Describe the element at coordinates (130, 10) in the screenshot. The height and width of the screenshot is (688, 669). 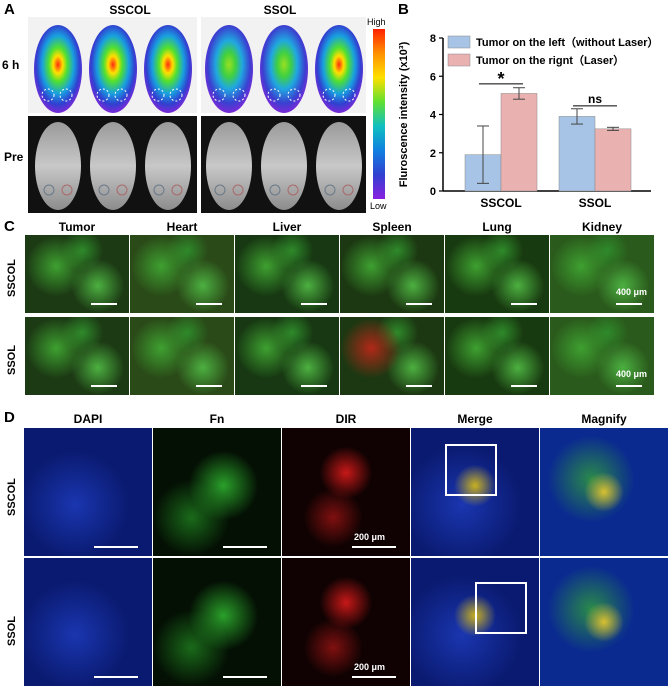
I see `panel-a-group-sscol: SSCOL` at that location.